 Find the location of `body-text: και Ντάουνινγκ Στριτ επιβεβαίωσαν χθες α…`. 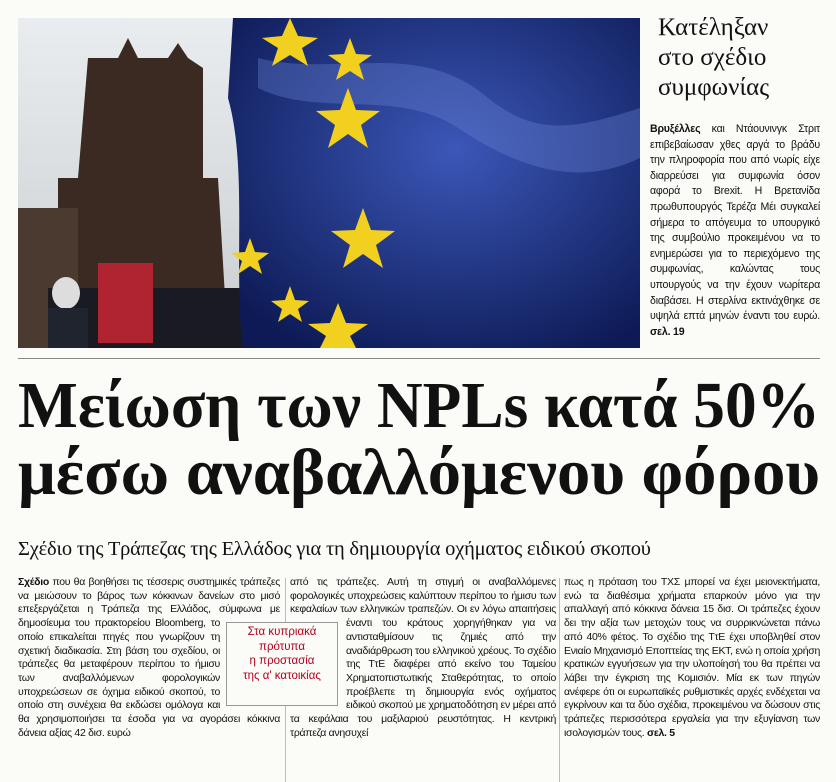

body-text: και Ντάουνινγκ Στριτ επιβεβαίωσαν χθες α… is located at coordinates (735, 223).